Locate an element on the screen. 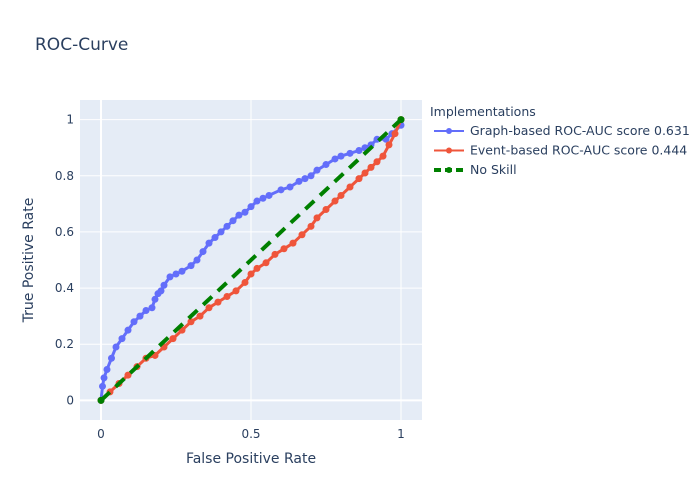 The height and width of the screenshot is (500, 700). y-tick-label: 0 is located at coordinates (70, 400).